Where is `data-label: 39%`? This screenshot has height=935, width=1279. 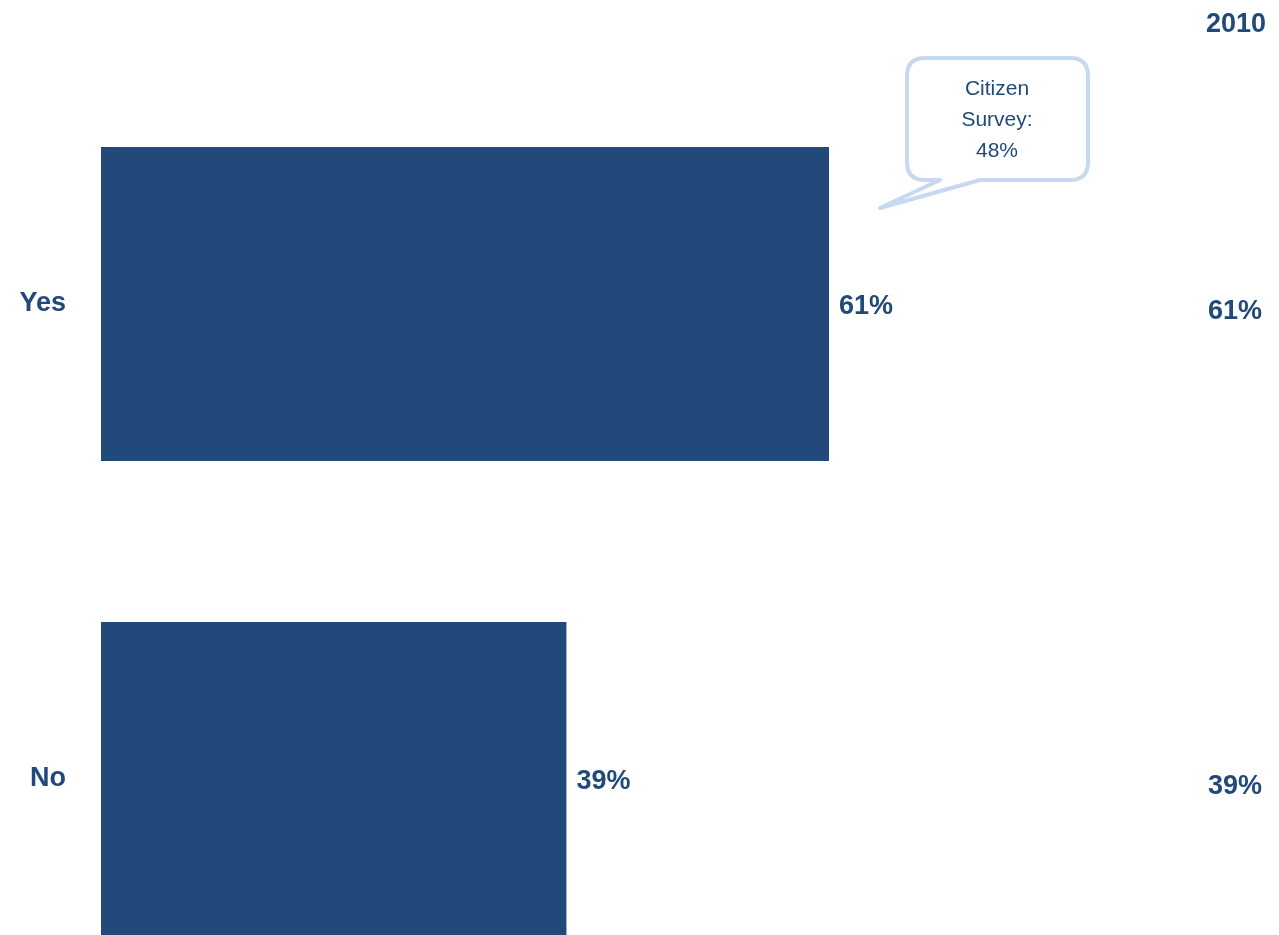 data-label: 39% is located at coordinates (603, 780).